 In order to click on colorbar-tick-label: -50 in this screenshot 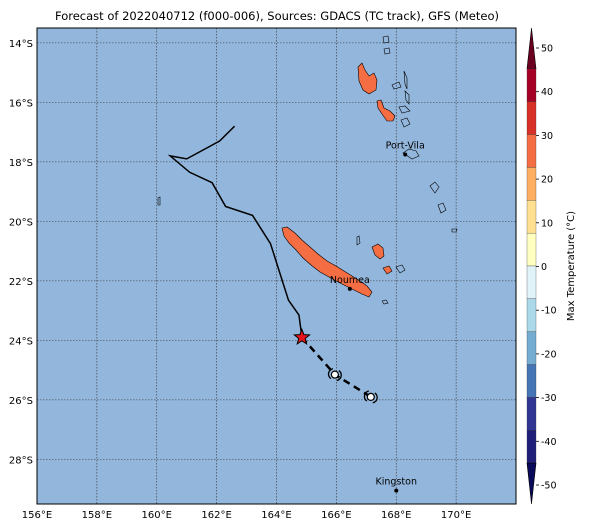, I will do `click(549, 486)`.